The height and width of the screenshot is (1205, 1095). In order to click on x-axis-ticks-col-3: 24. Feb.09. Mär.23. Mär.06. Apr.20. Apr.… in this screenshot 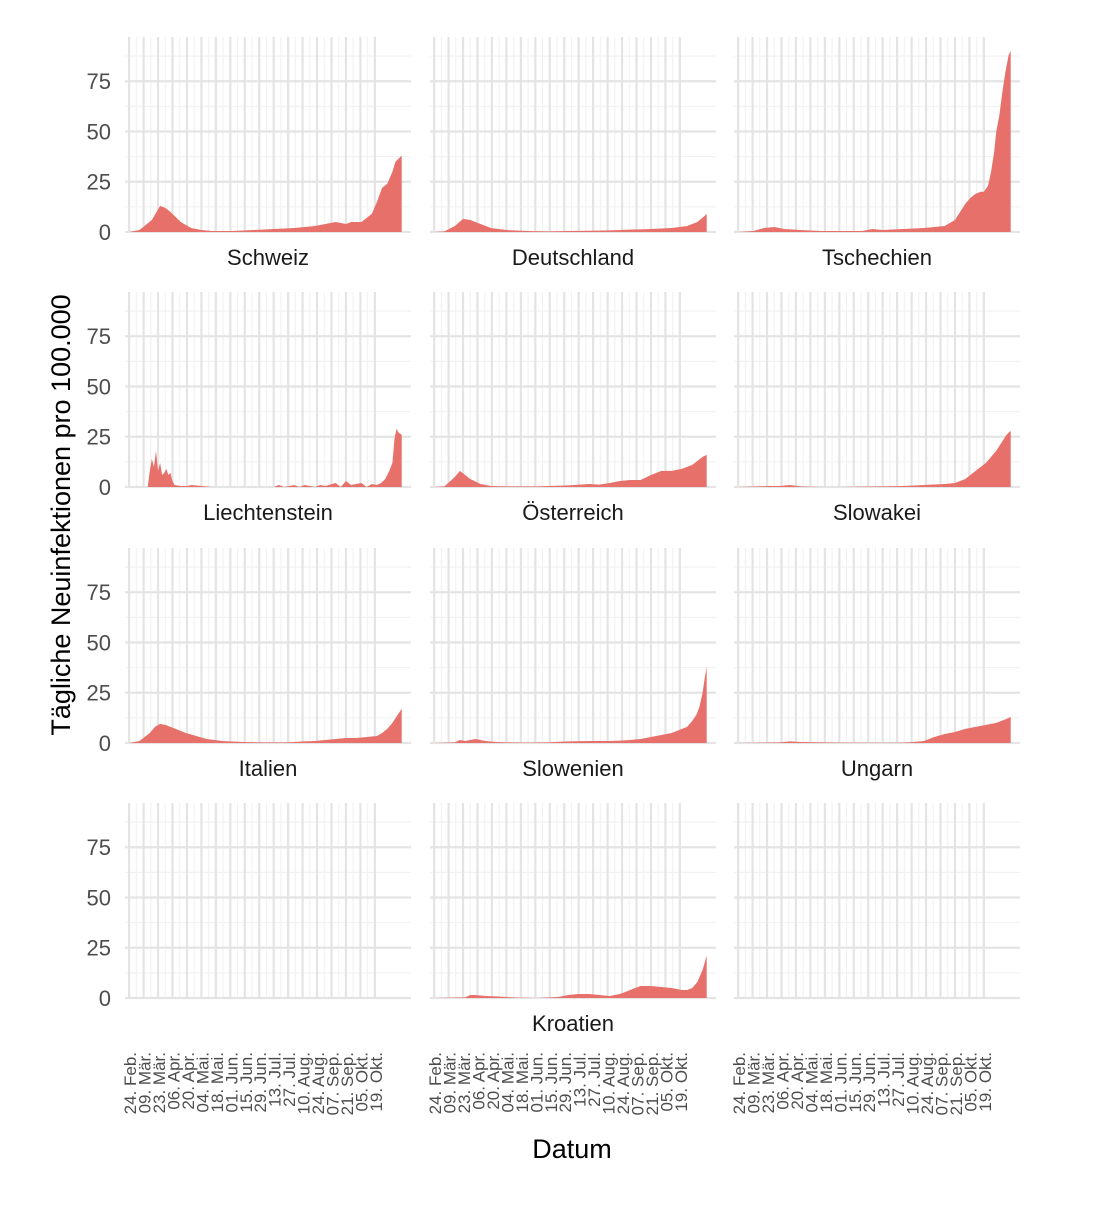, I will do `click(862, 1083)`.